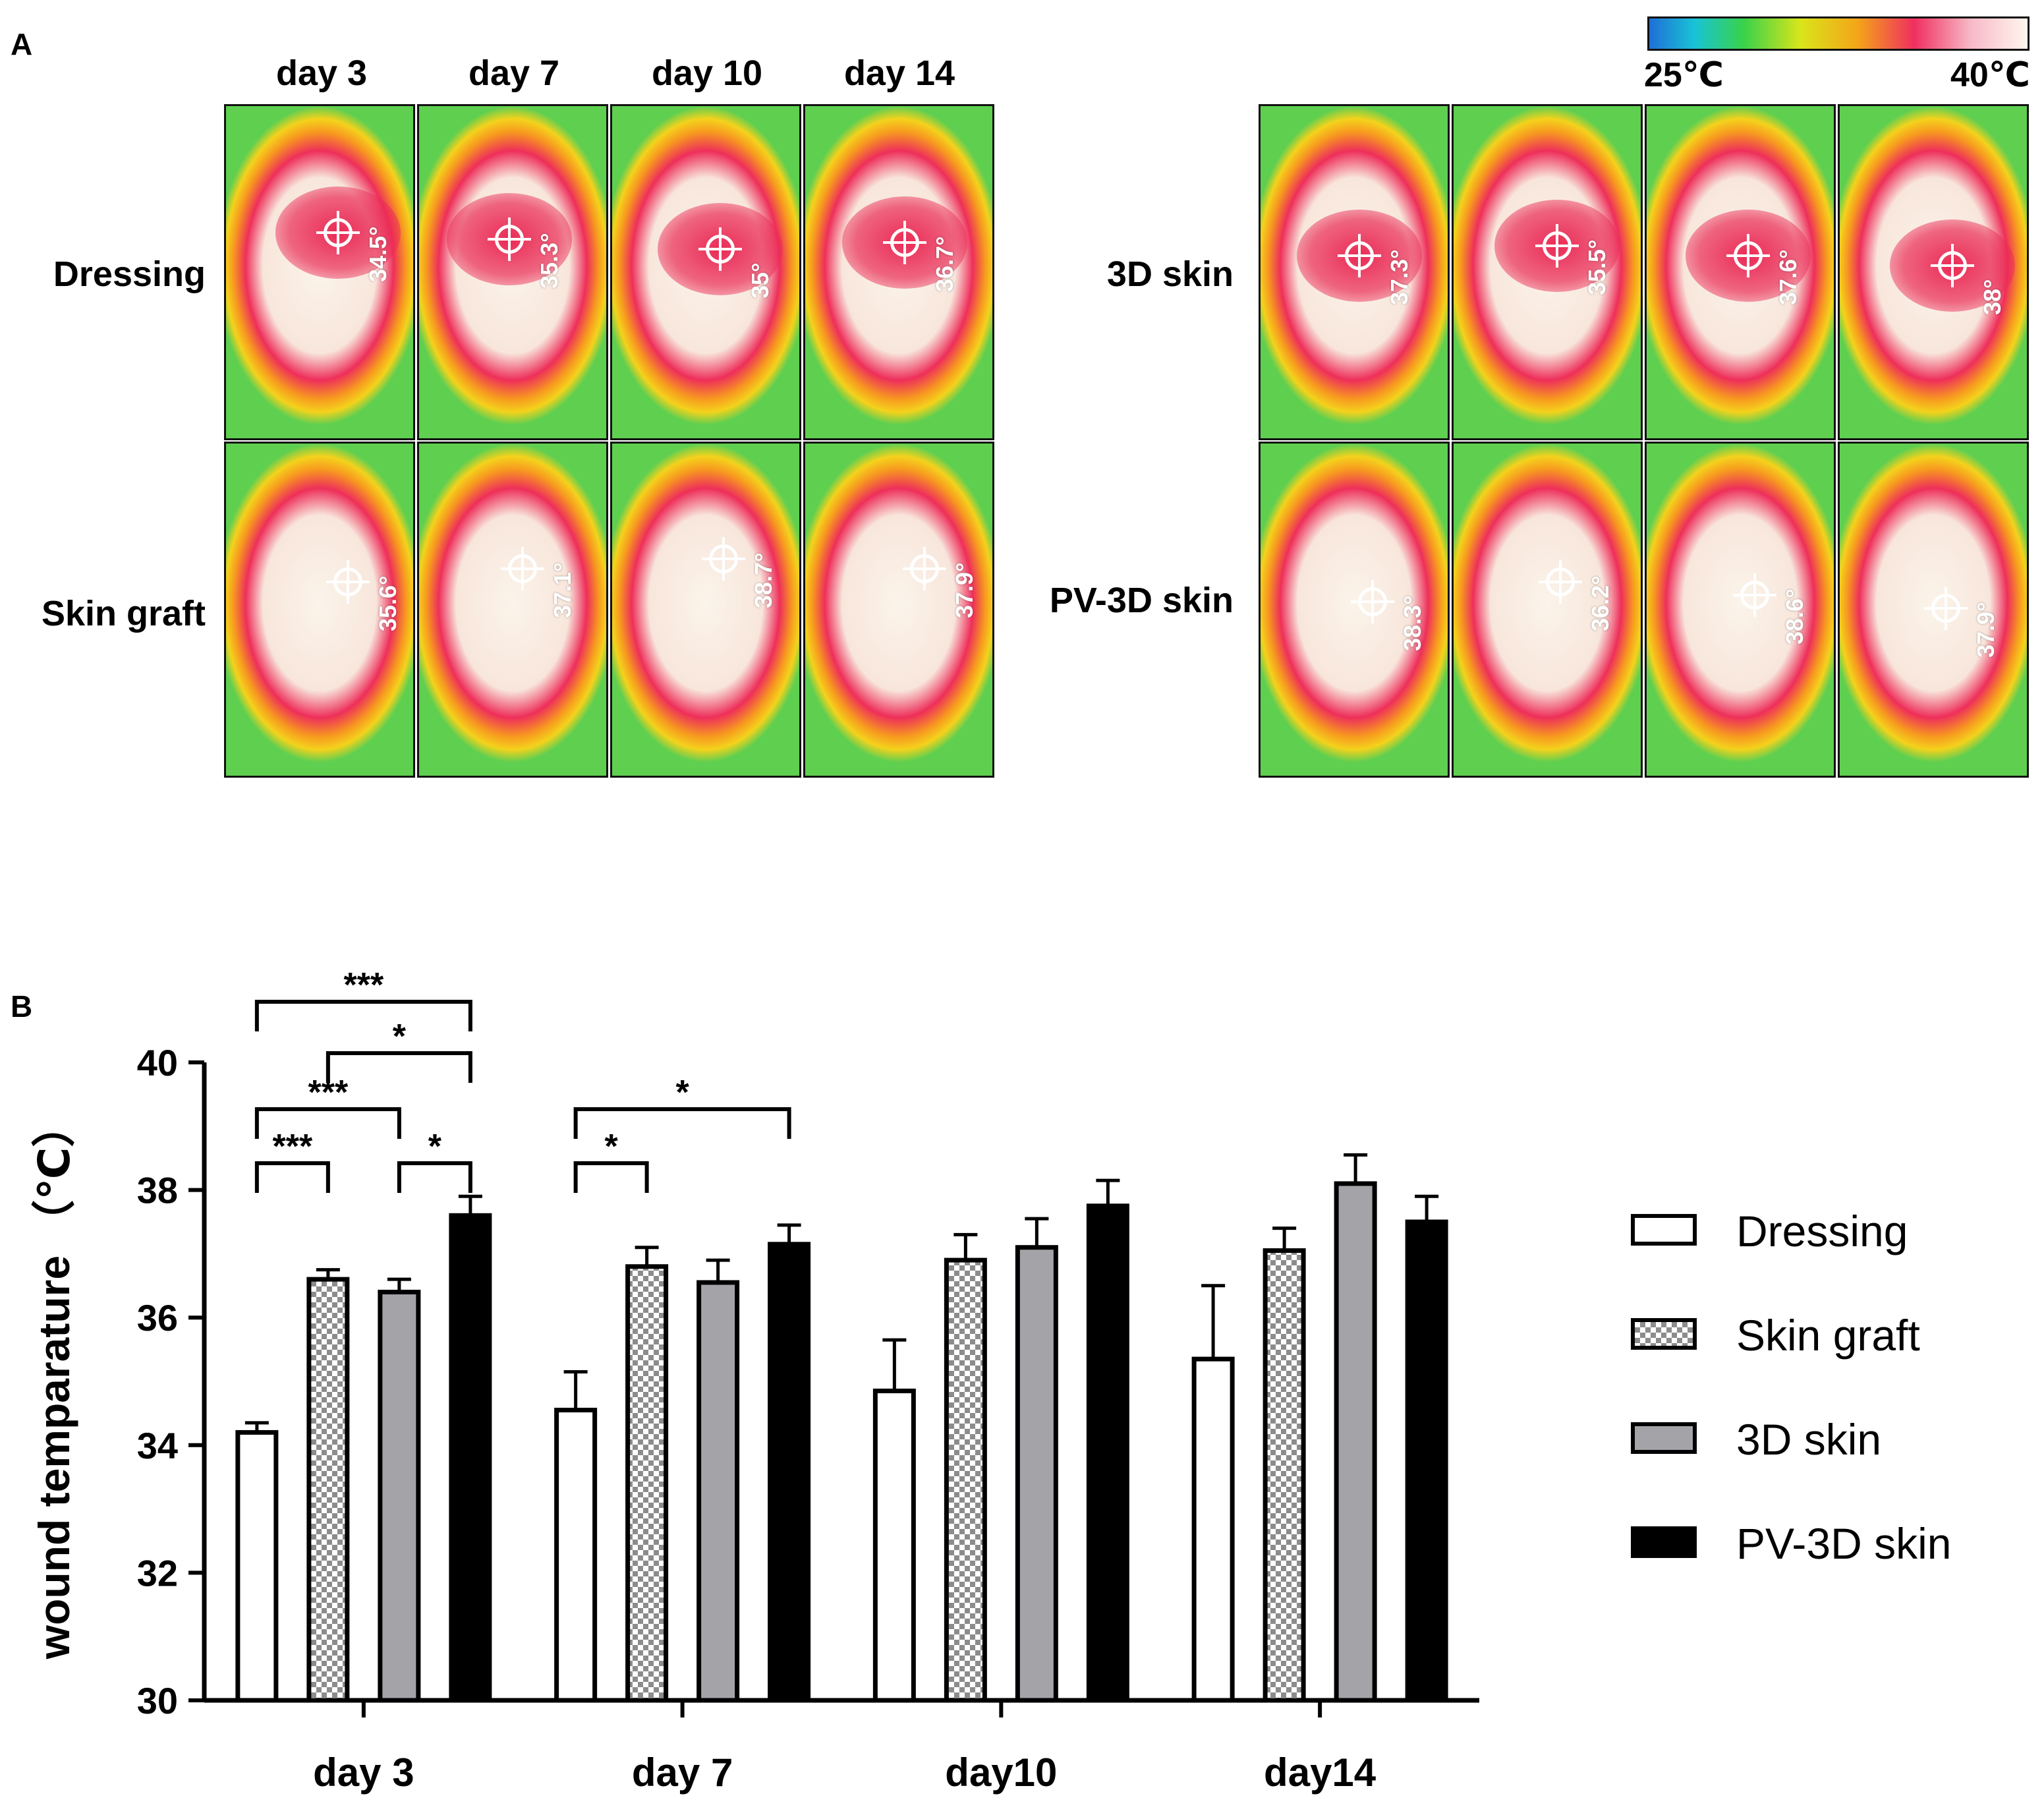 This screenshot has width=2044, height=1817. What do you see at coordinates (22, 1007) in the screenshot?
I see `panel-b-label: B` at bounding box center [22, 1007].